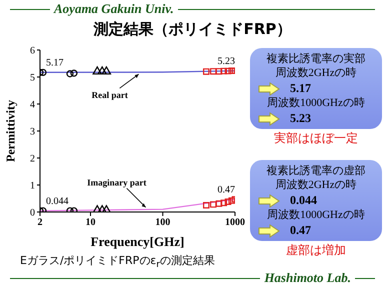 The width and height of the screenshot is (385, 288). I want to click on text: 虚部は増加, so click(316, 250).